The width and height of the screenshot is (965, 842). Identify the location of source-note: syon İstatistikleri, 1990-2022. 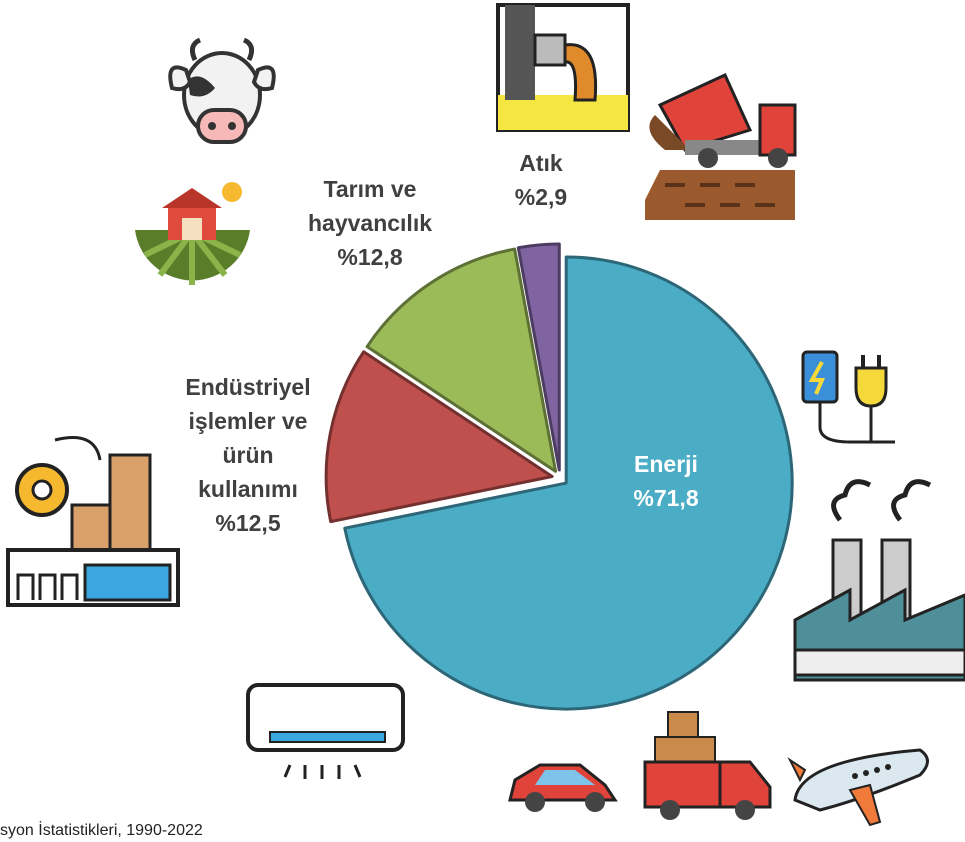
(101, 830).